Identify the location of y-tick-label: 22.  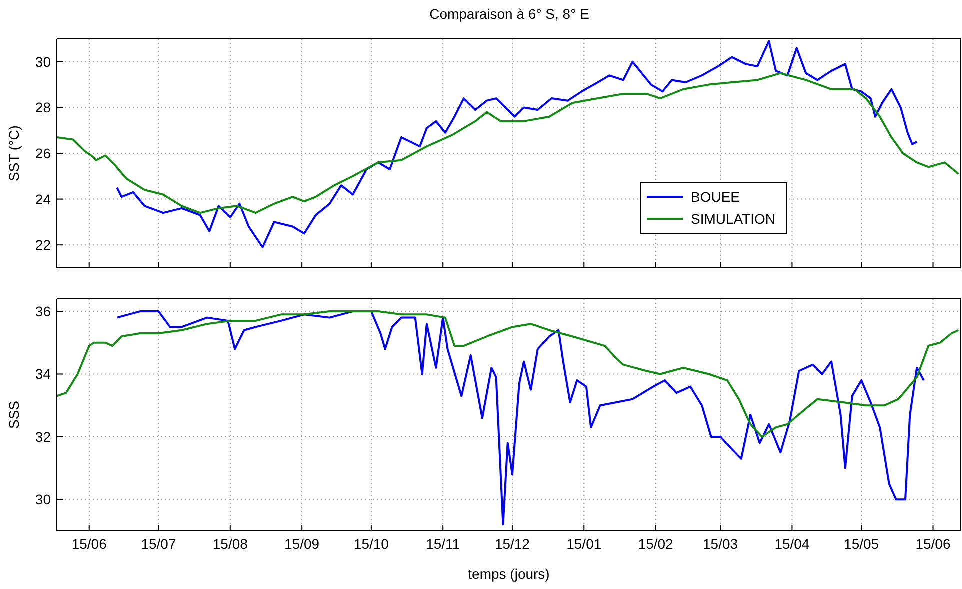
(43, 245).